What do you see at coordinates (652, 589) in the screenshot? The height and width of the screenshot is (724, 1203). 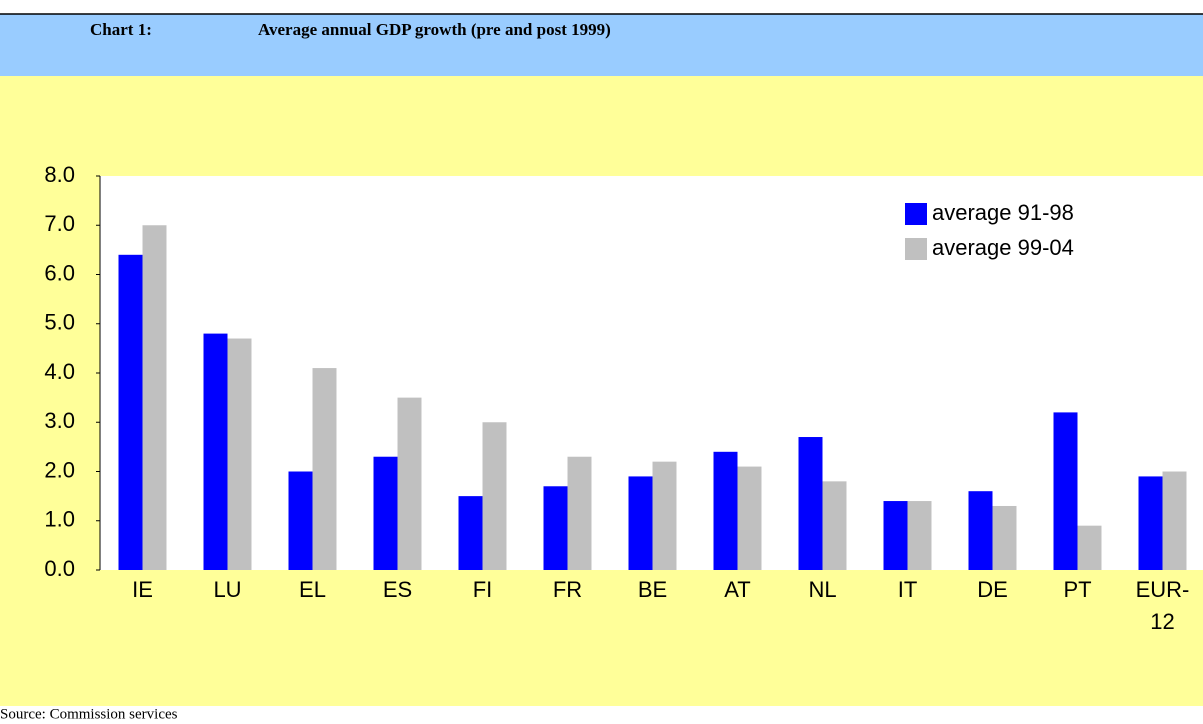 I see `x-tick-label: BE` at bounding box center [652, 589].